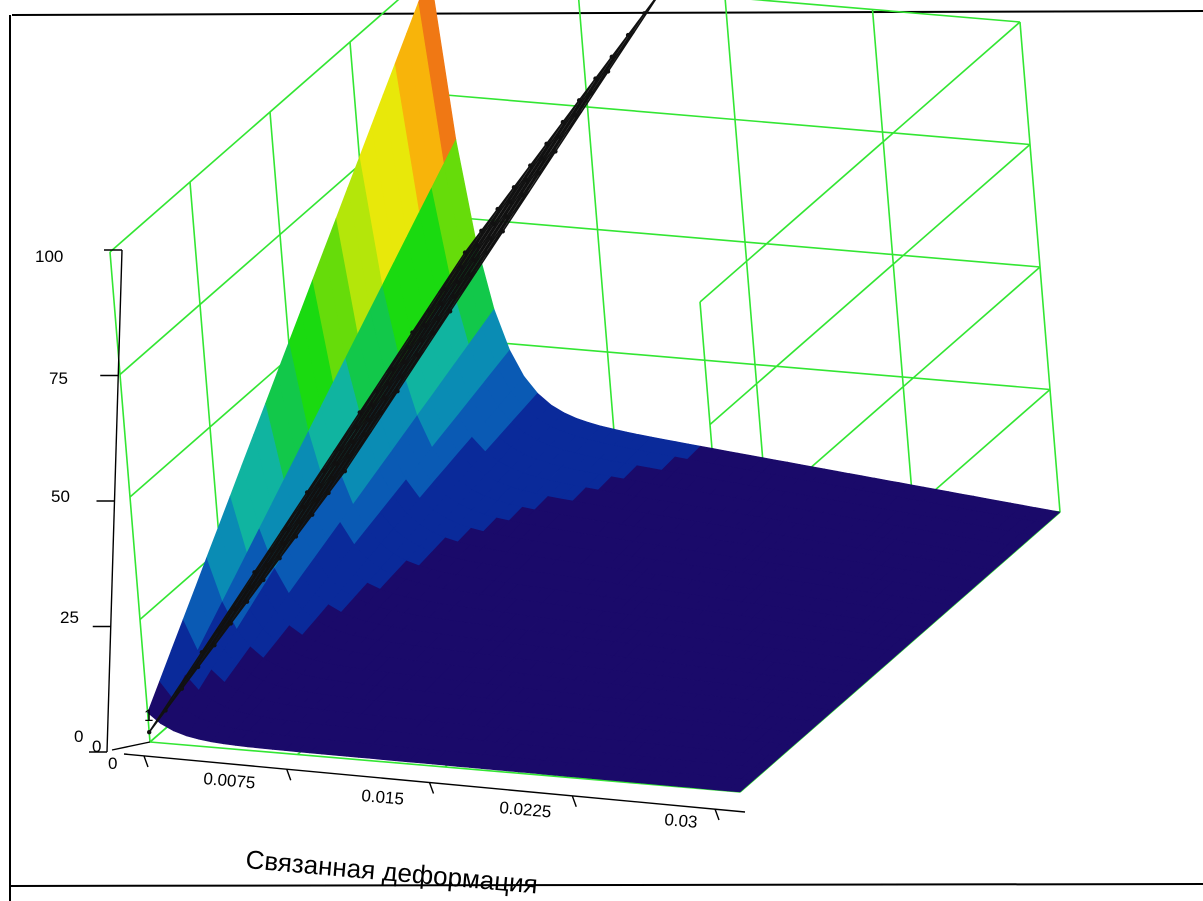  I want to click on y-axis-stub, so click(131, 746).